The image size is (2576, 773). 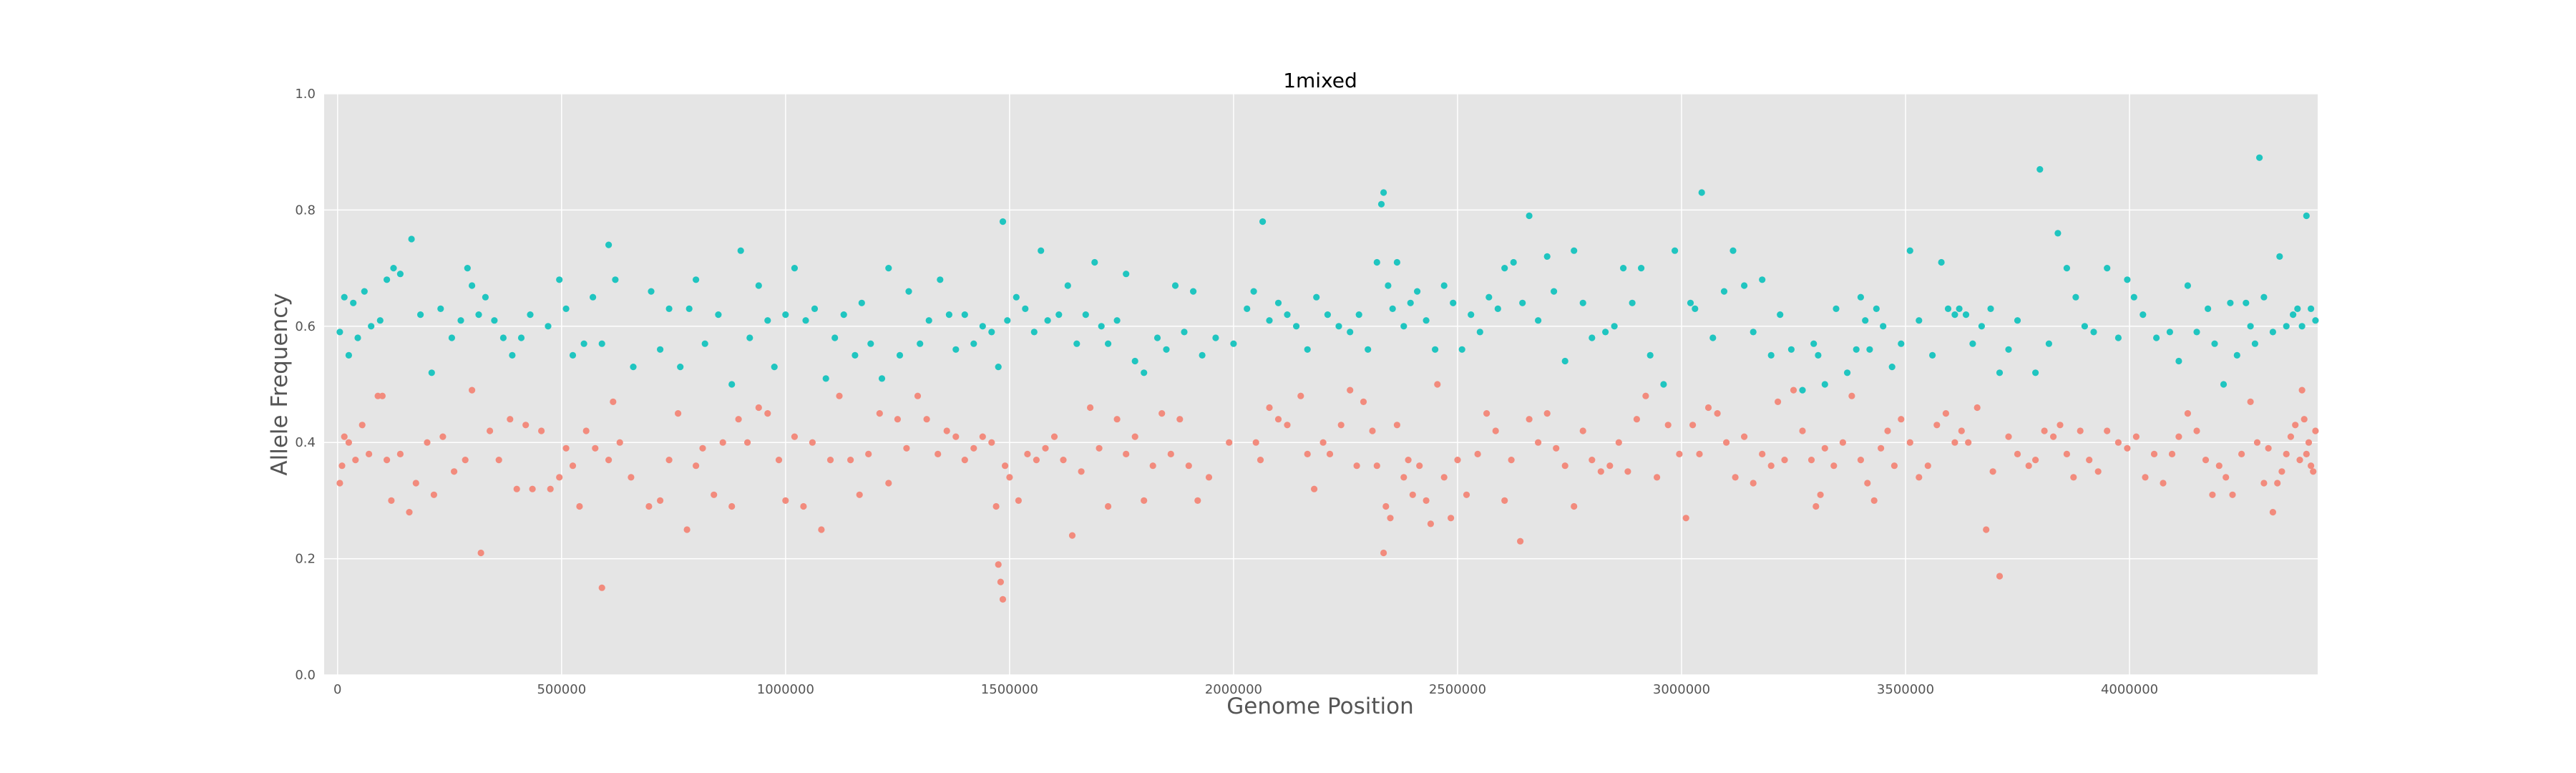 I want to click on x-tick-label: 1000000, so click(x=785, y=689).